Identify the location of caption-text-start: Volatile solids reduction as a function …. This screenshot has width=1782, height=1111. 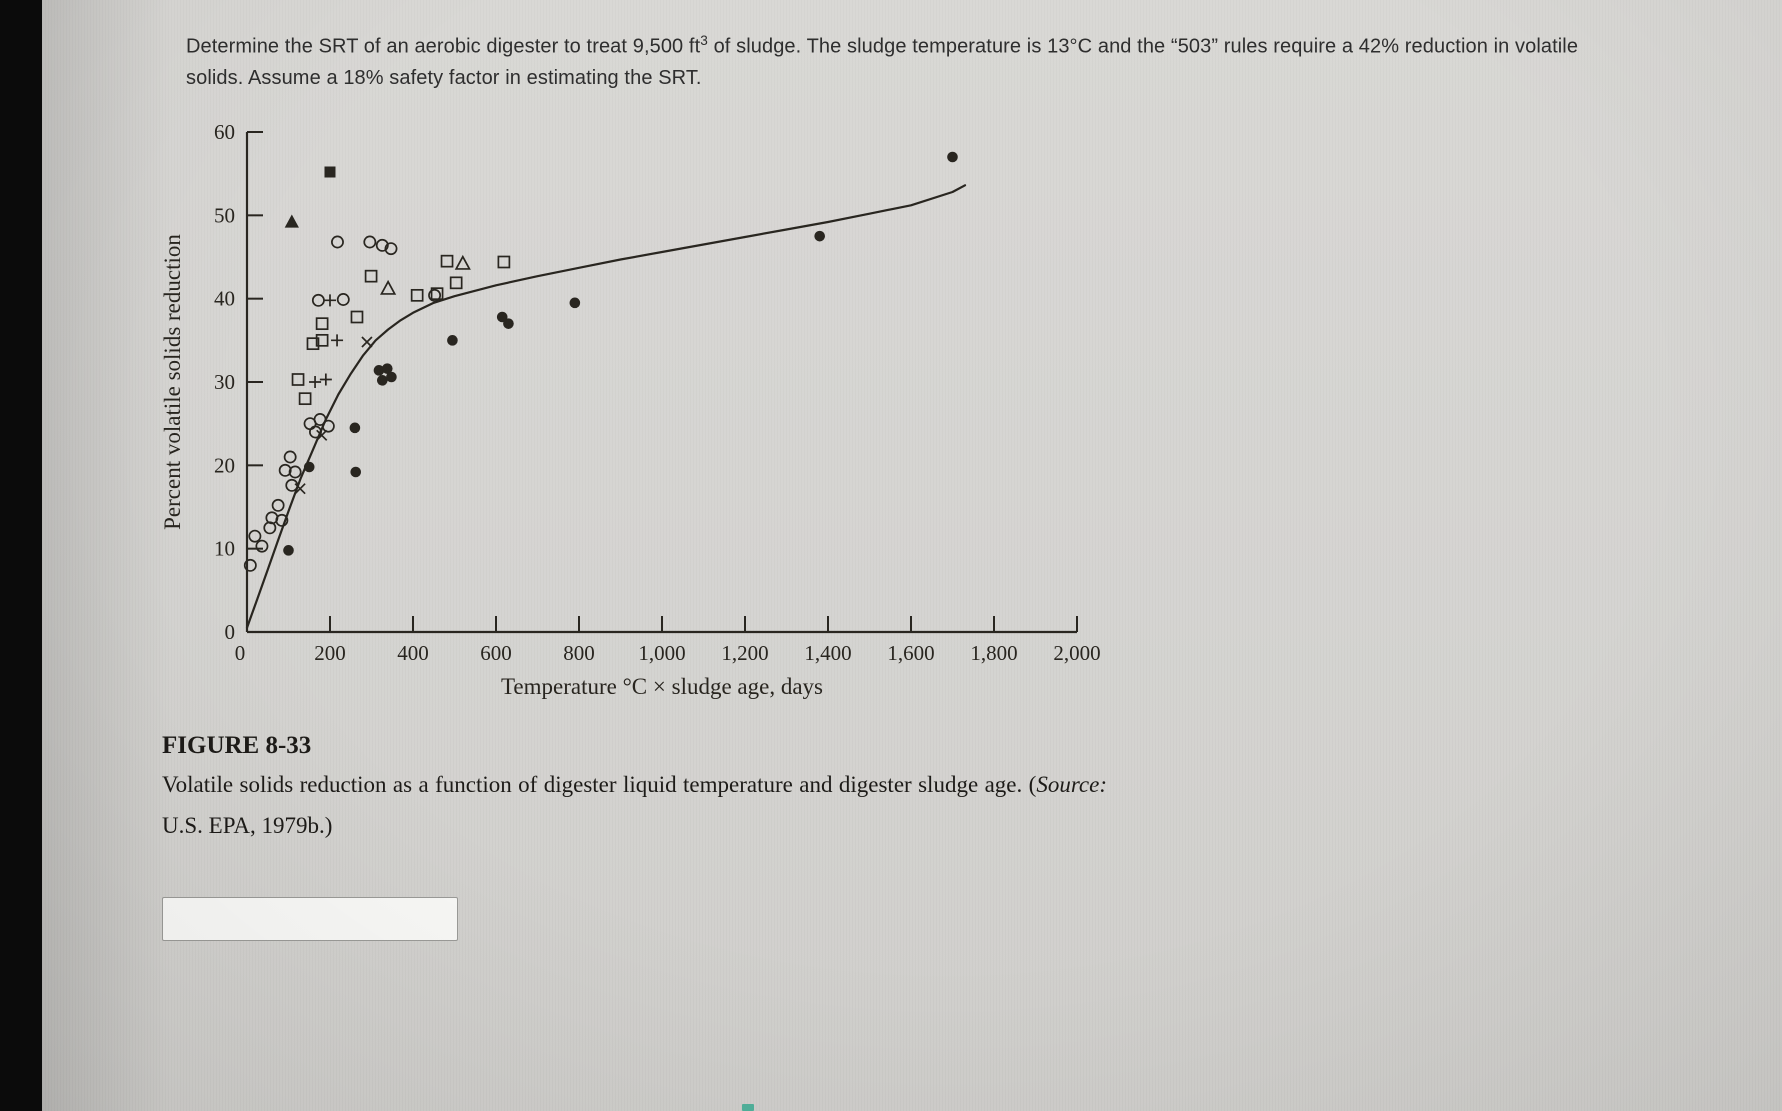
(599, 784).